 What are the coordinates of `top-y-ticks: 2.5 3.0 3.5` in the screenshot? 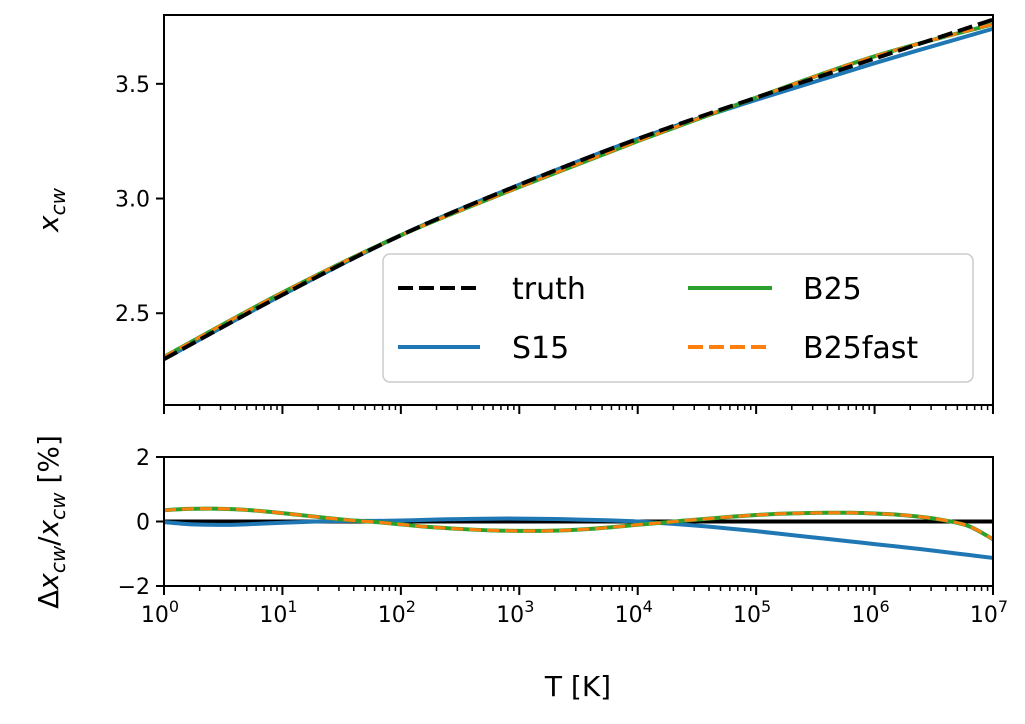 It's located at (139, 200).